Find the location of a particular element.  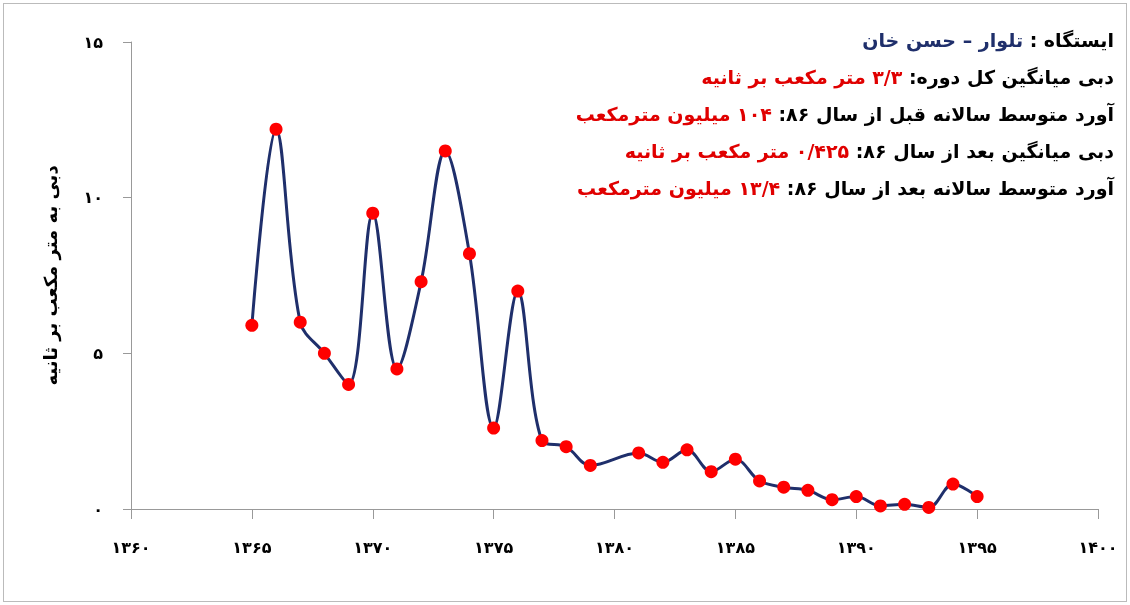

annotation: آورد متوسط سالانه بعد از سال ۸۶: ۱۳/۴ میلیون مترمکعب is located at coordinates (845, 188).